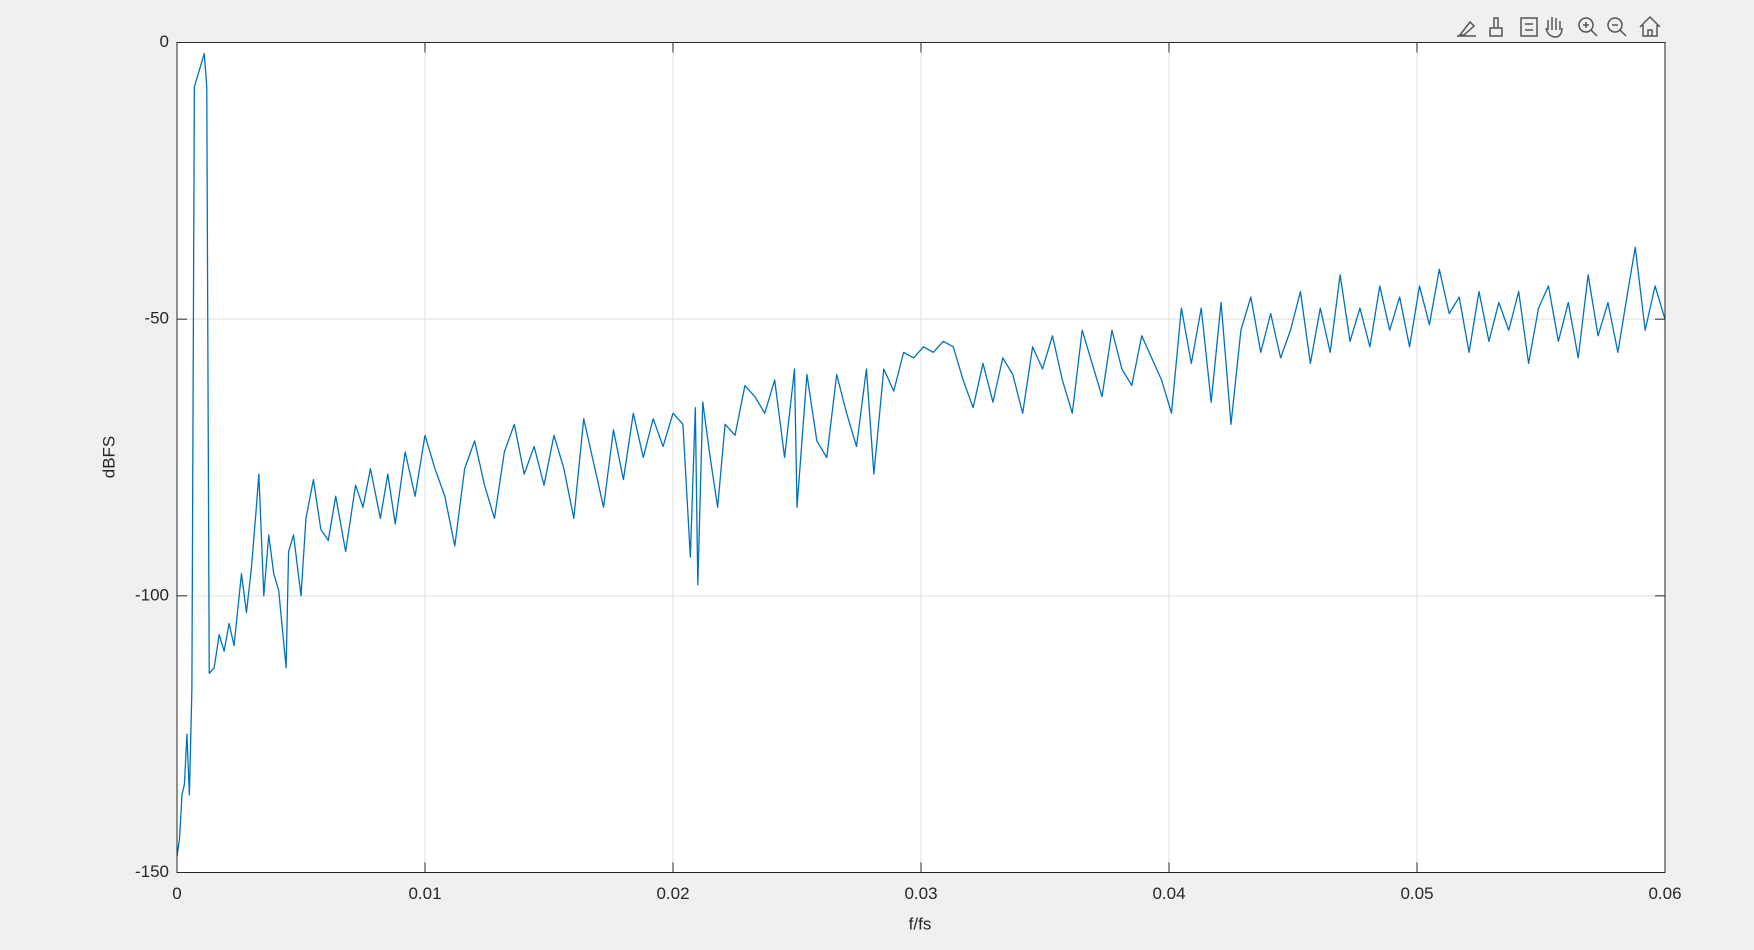 Image resolution: width=1754 pixels, height=950 pixels. Describe the element at coordinates (1529, 27) in the screenshot. I see `datatip-icon` at that location.